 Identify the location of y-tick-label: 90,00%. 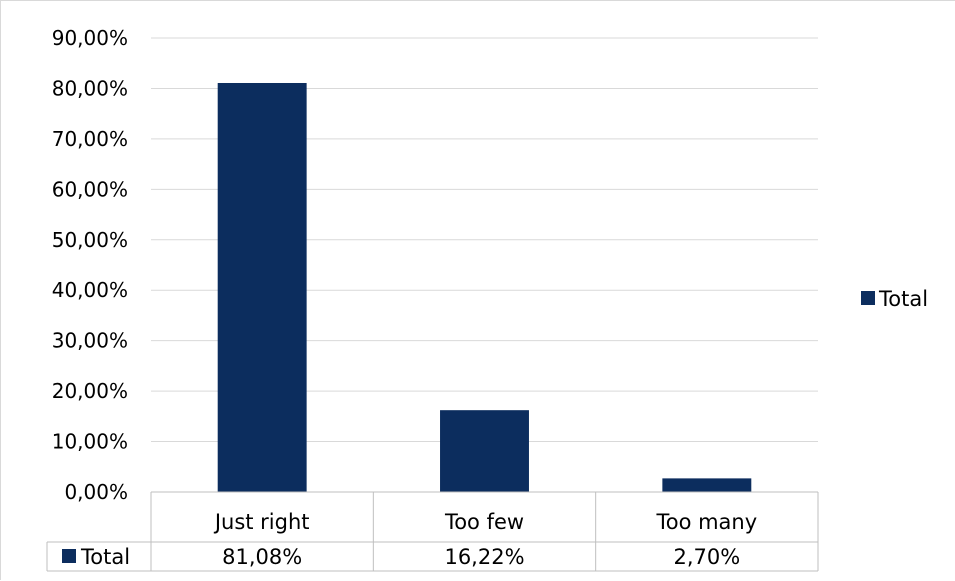
(90, 38).